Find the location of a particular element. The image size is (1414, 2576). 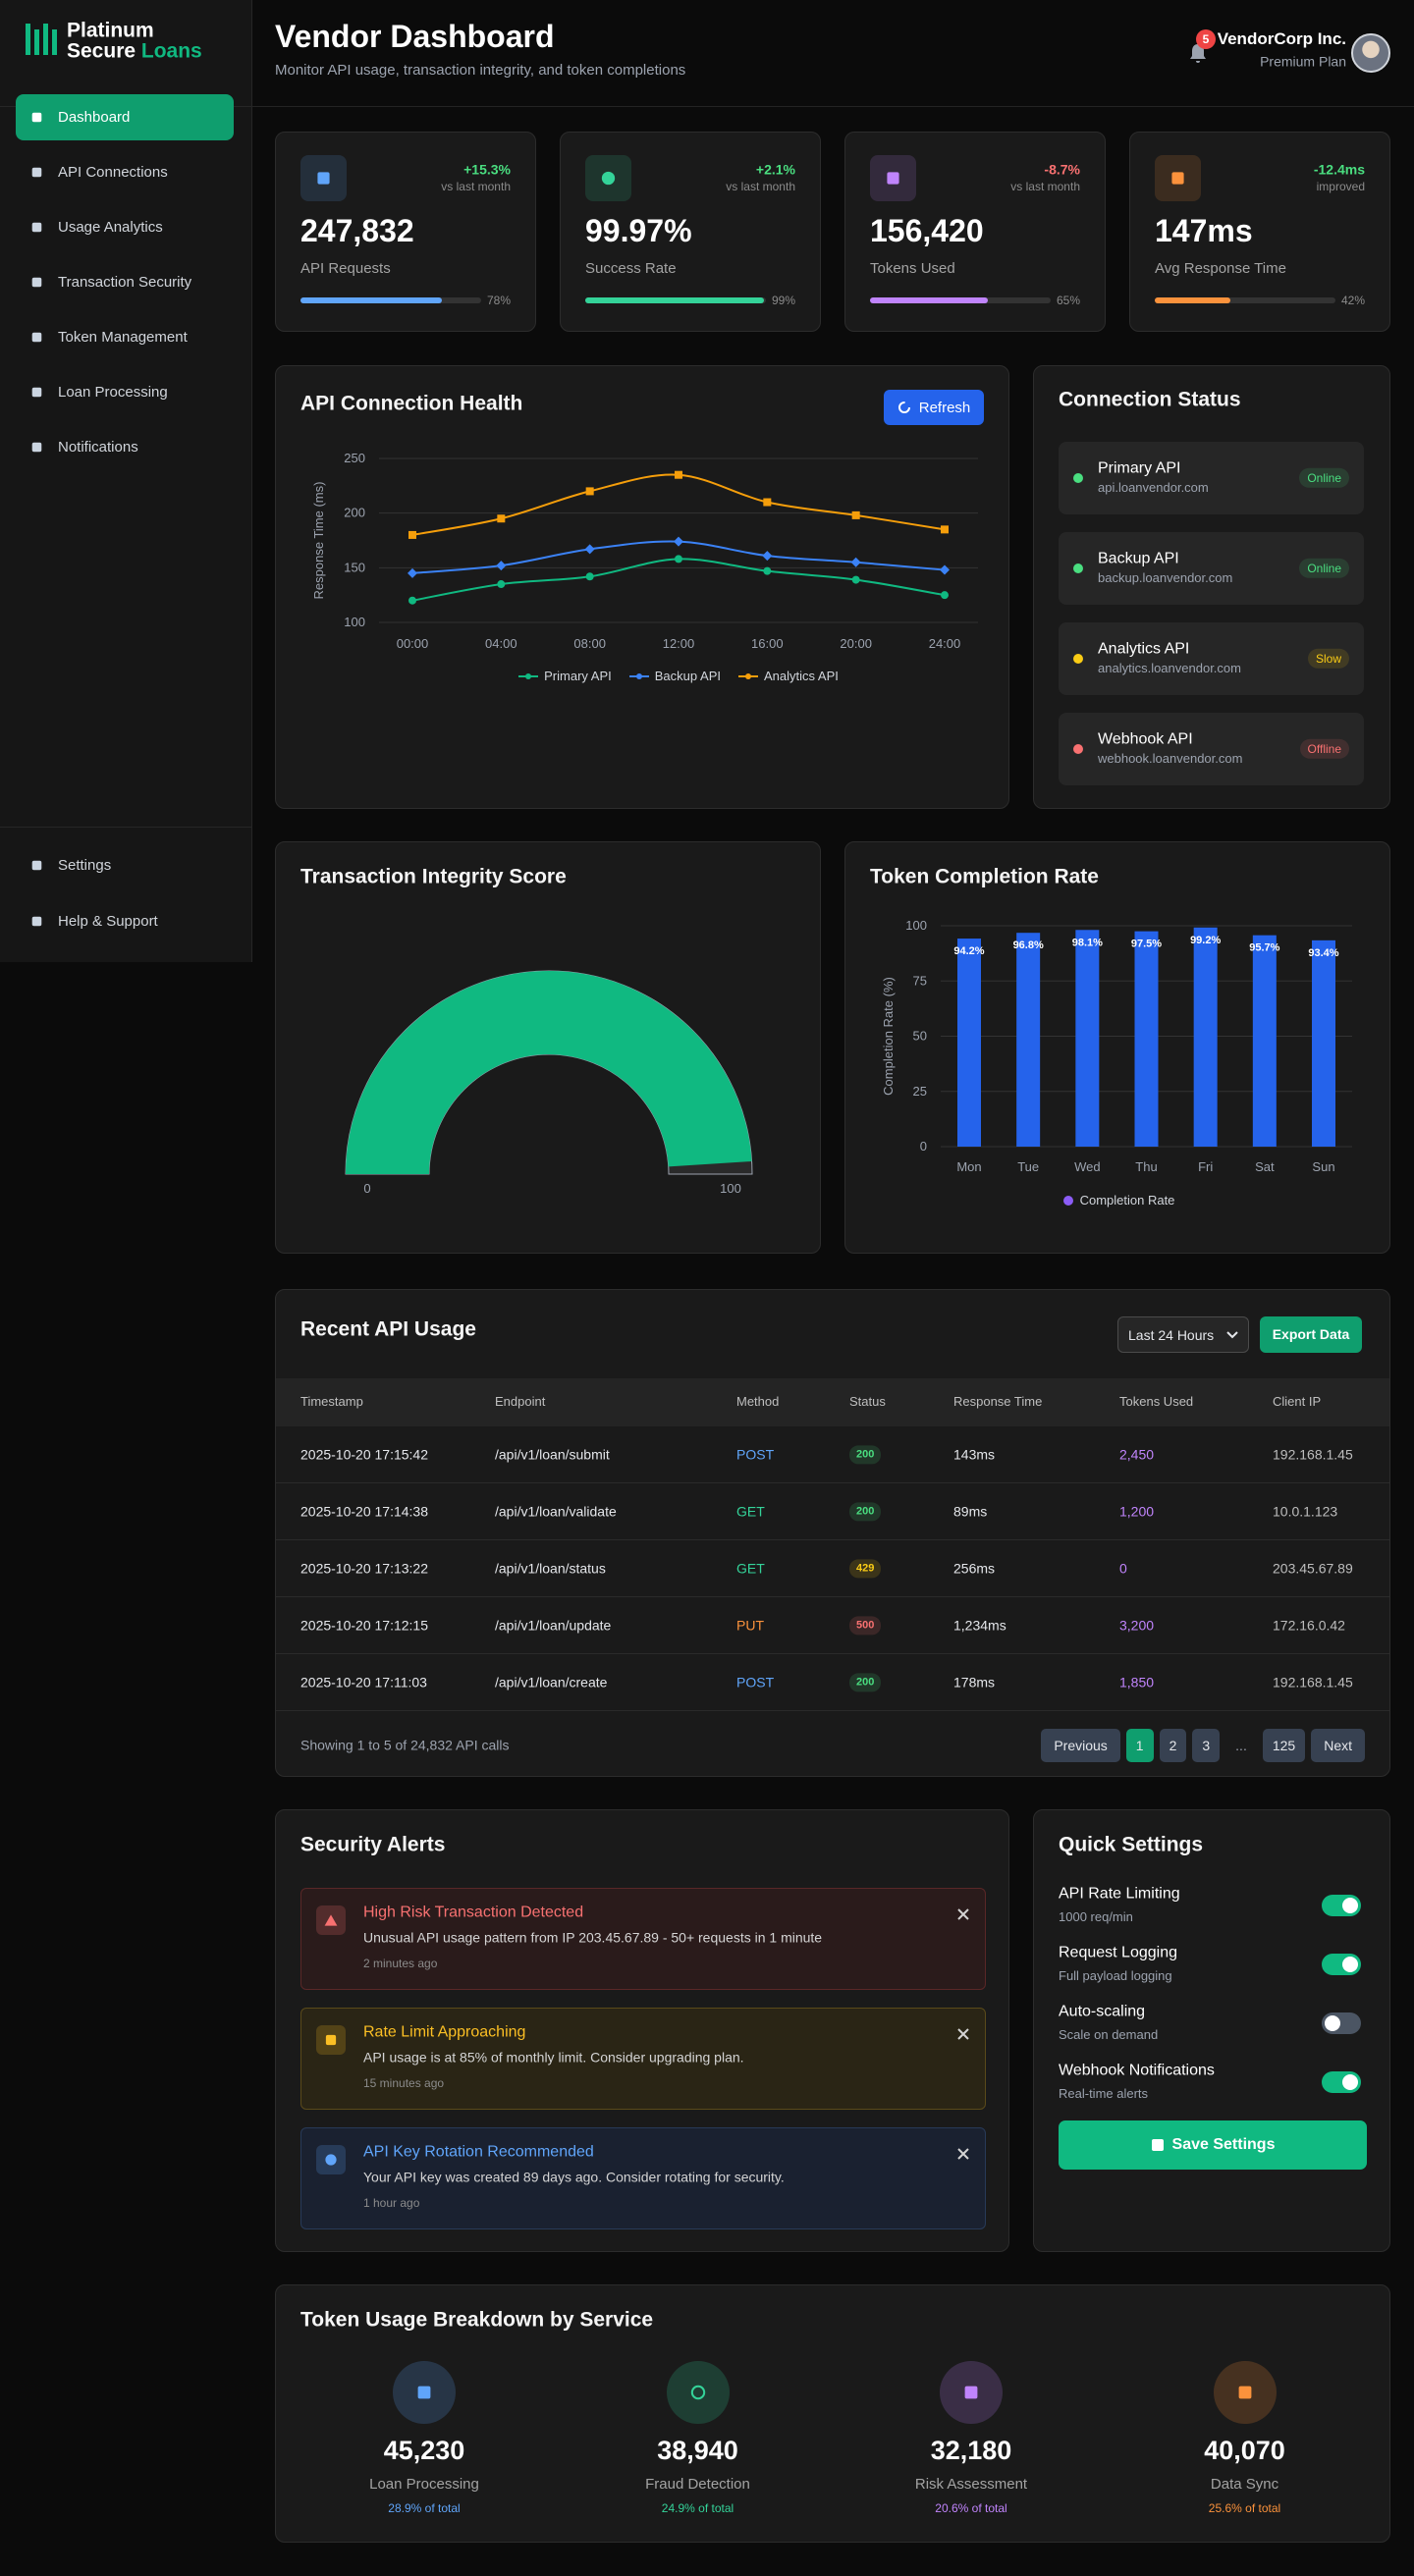

progress-label: 42% is located at coordinates (1352, 300).